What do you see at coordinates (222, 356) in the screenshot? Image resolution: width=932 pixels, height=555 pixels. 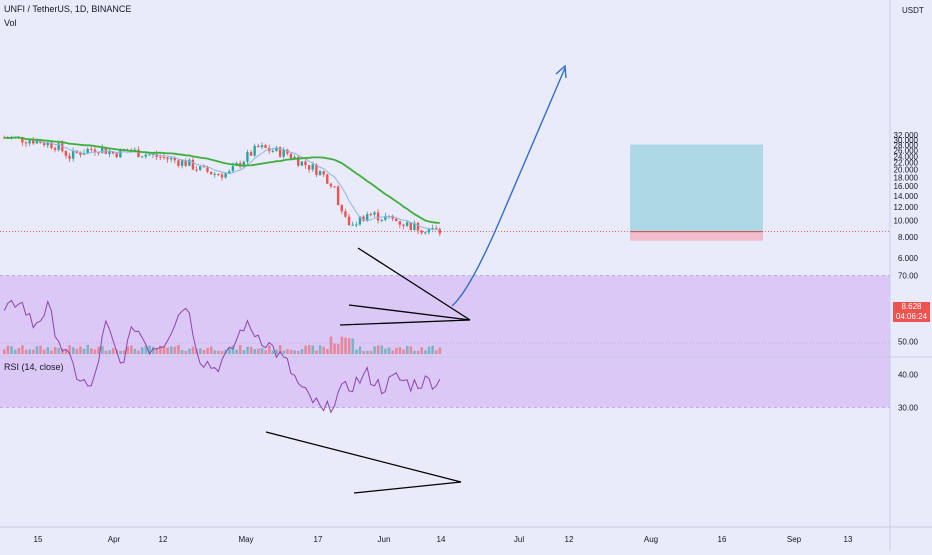 I see `rsi-line` at bounding box center [222, 356].